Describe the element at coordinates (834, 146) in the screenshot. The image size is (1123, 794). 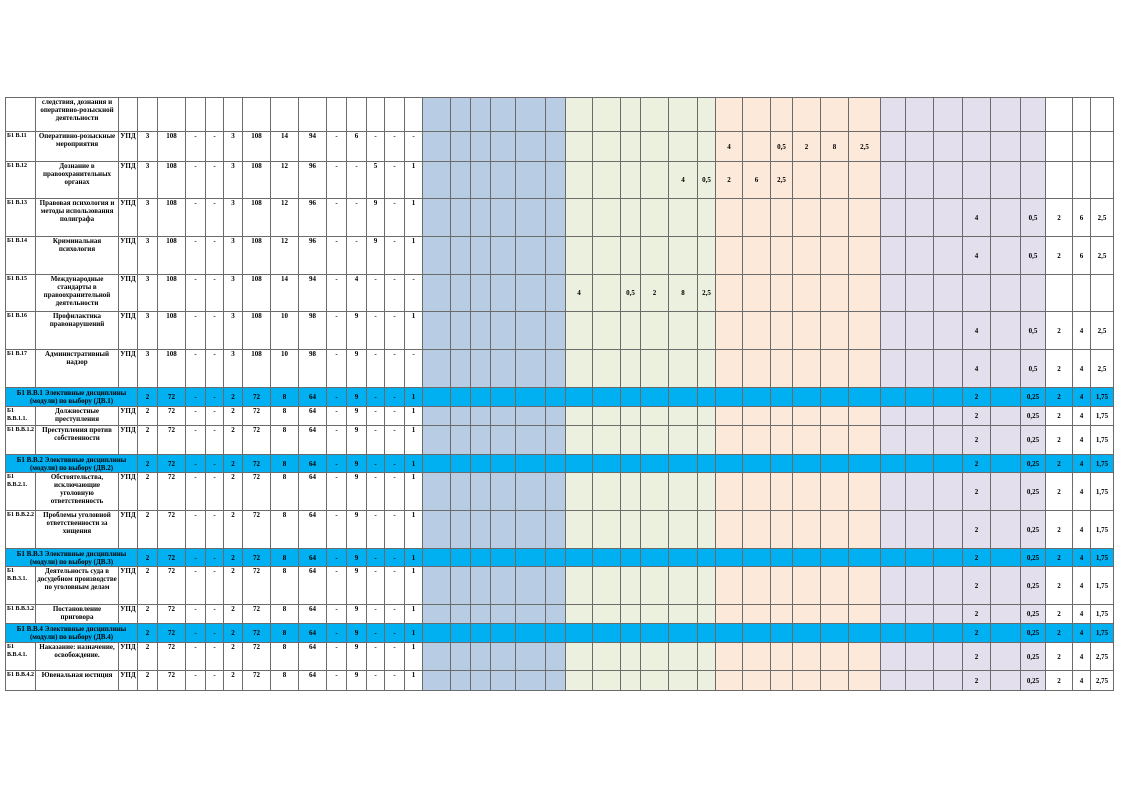
I see `semester-cell: 8` at that location.